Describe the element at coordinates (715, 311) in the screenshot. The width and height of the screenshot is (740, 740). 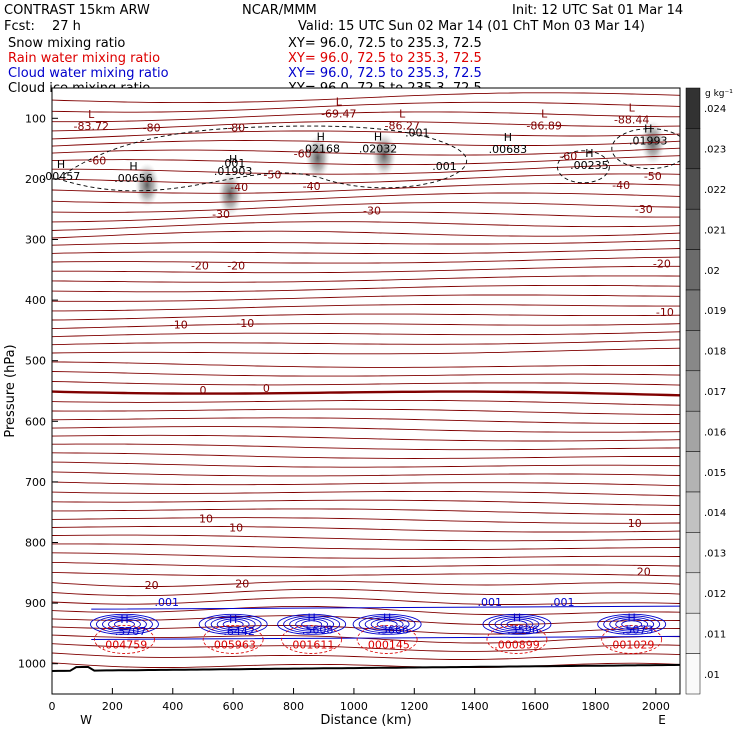
I see `colorbar-tick-label: .019` at that location.